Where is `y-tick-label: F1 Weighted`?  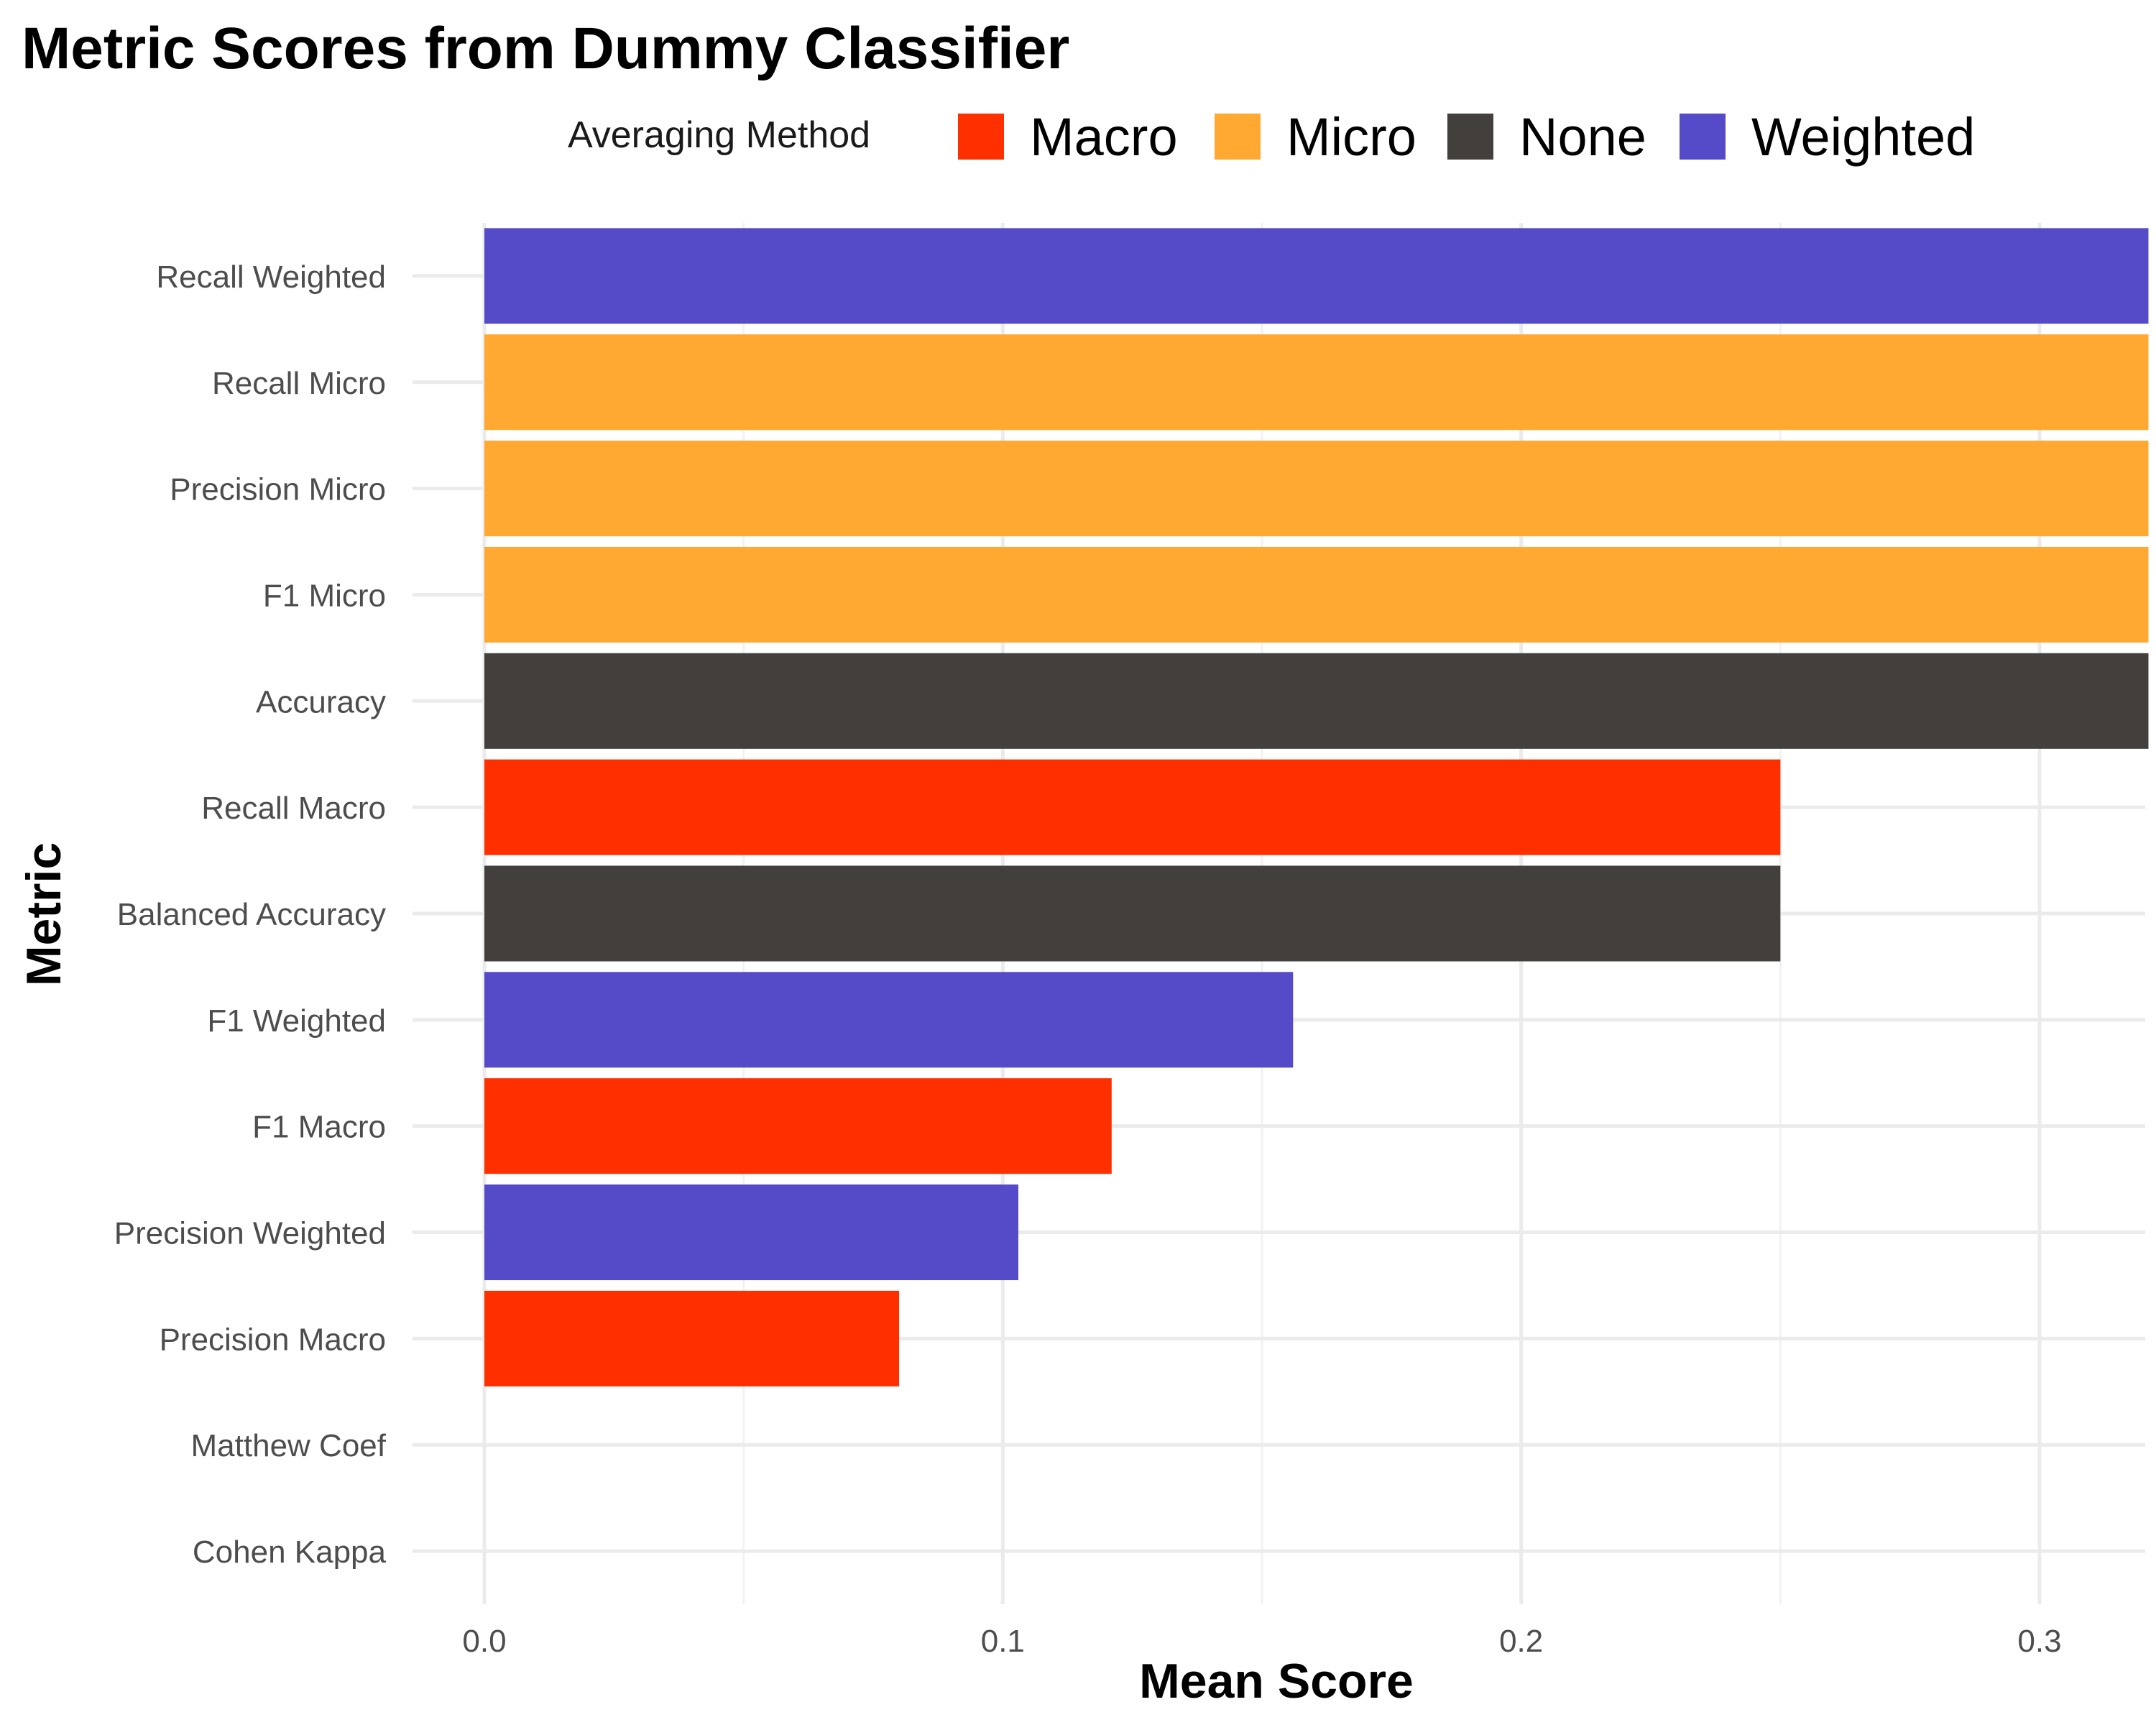
y-tick-label: F1 Weighted is located at coordinates (296, 1021).